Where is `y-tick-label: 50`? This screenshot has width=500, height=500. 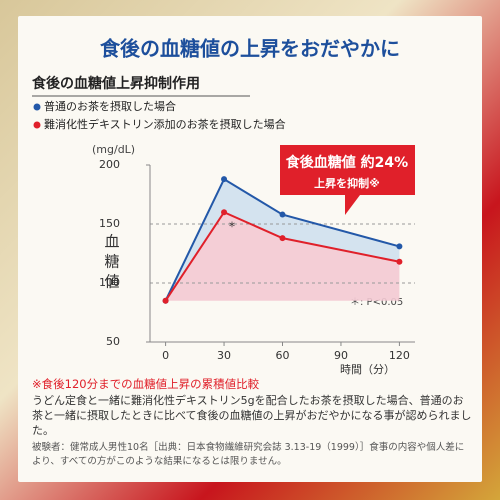 y-tick-label: 50 is located at coordinates (113, 341).